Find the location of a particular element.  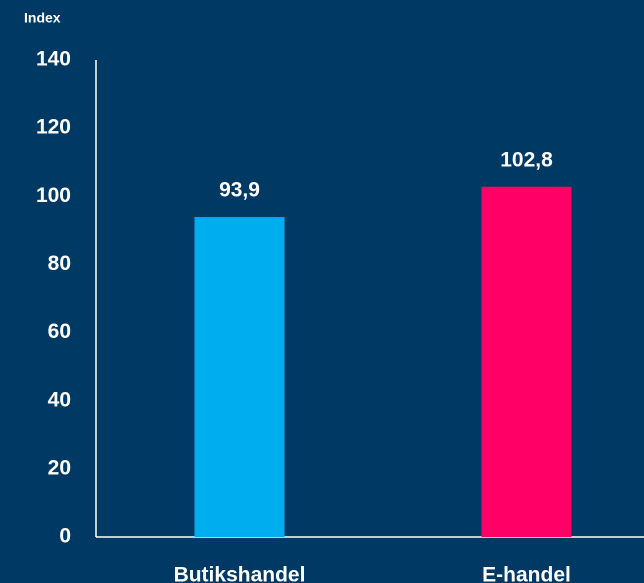

value-label: 102,8 is located at coordinates (526, 159).